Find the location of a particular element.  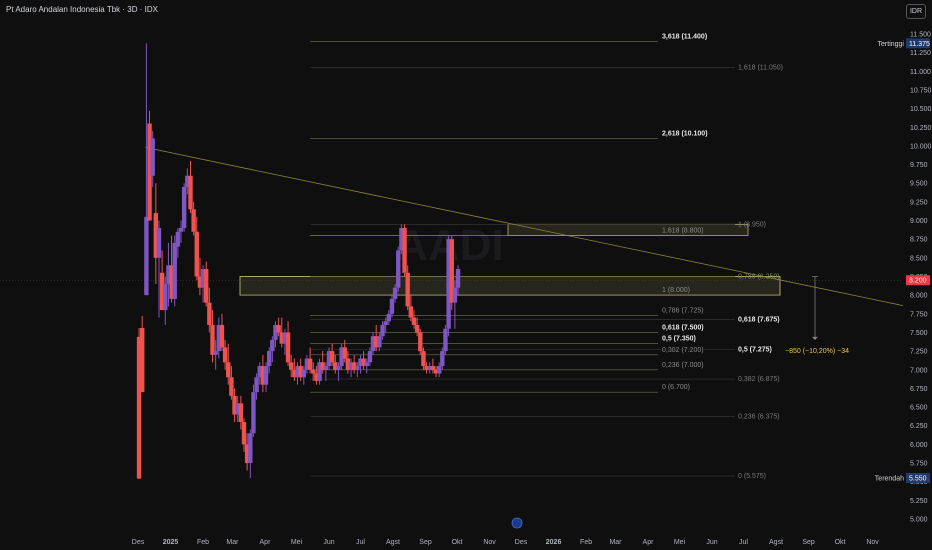

y-tick-label: 7.750 is located at coordinates (919, 314).